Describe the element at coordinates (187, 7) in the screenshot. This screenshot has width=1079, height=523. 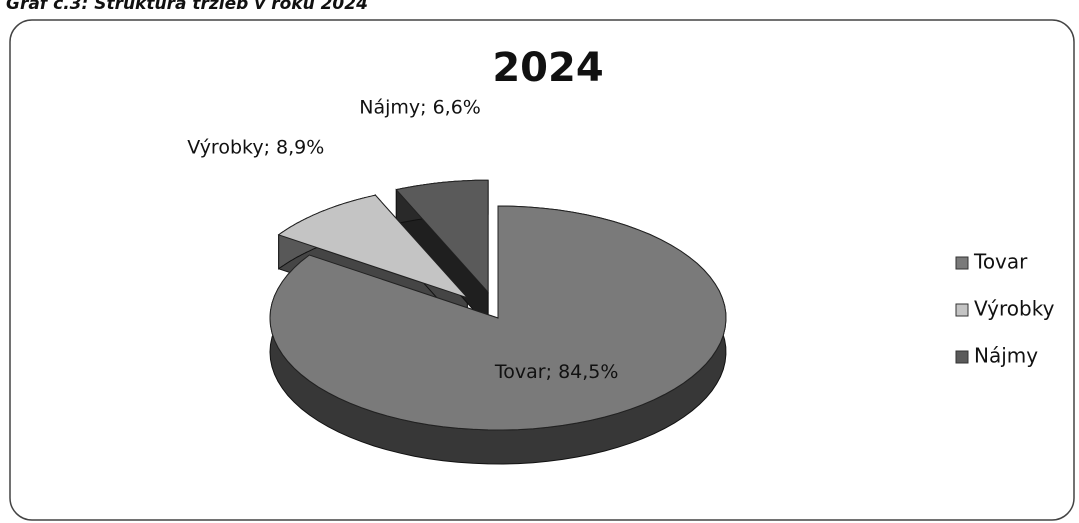
I see `caption: Graf č.3: Štruktúra tržieb v roku 2024` at that location.